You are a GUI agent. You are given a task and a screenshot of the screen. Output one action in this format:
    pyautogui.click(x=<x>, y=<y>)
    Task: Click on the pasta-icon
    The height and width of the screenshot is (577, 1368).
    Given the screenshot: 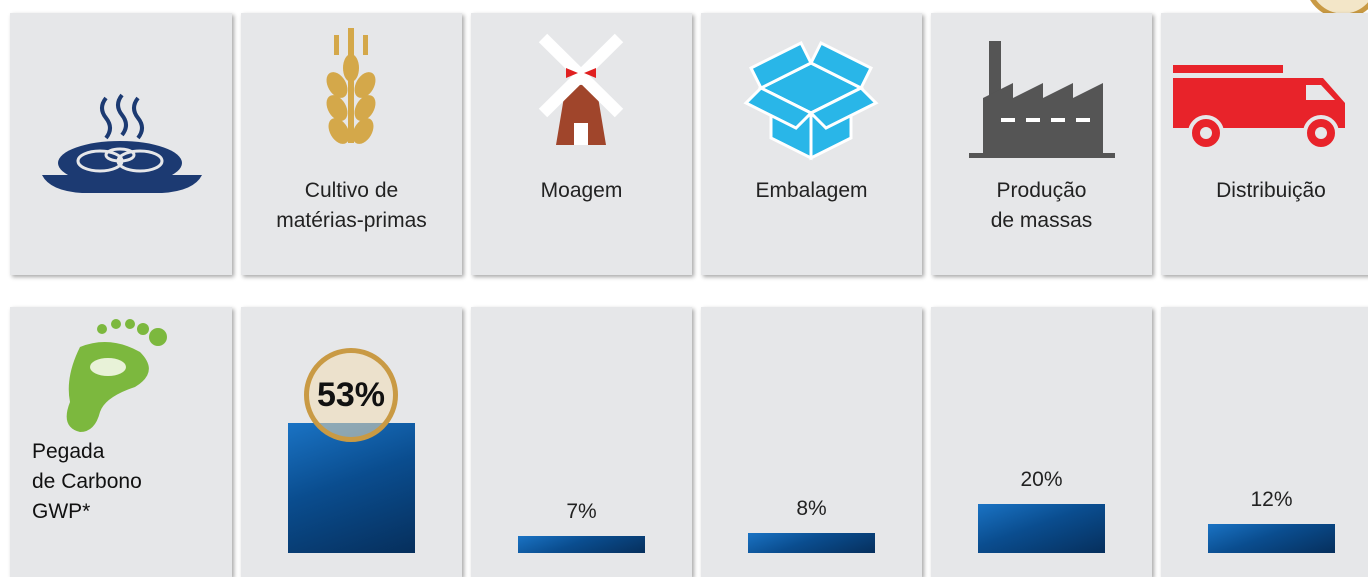 What is the action you would take?
    pyautogui.click(x=122, y=143)
    